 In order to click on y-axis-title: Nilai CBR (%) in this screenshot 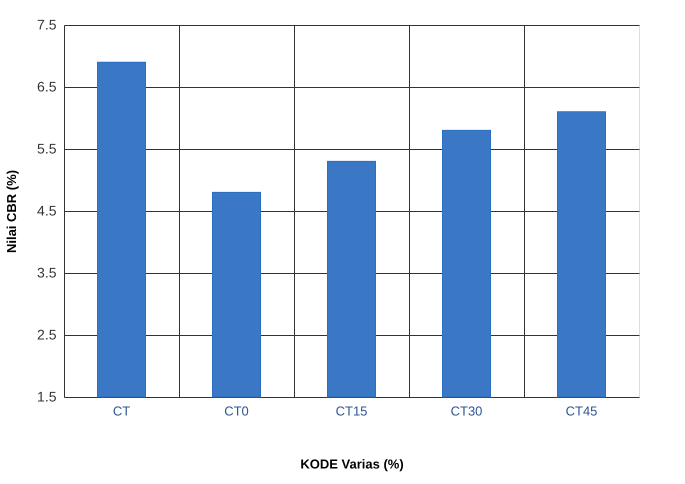, I will do `click(12, 212)`.